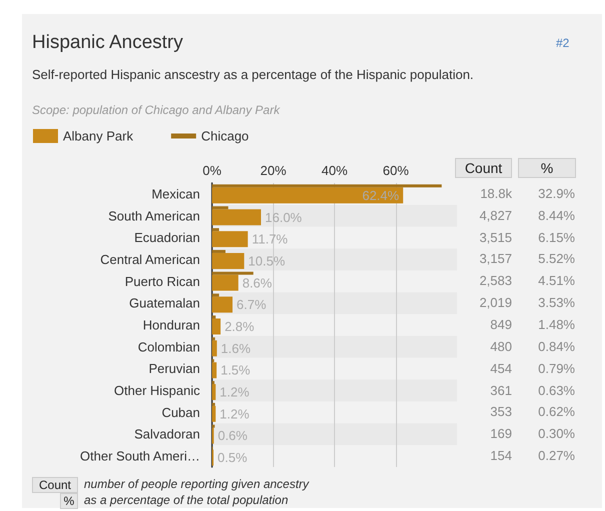 The width and height of the screenshot is (605, 511). What do you see at coordinates (500, 434) in the screenshot?
I see `text: 169` at bounding box center [500, 434].